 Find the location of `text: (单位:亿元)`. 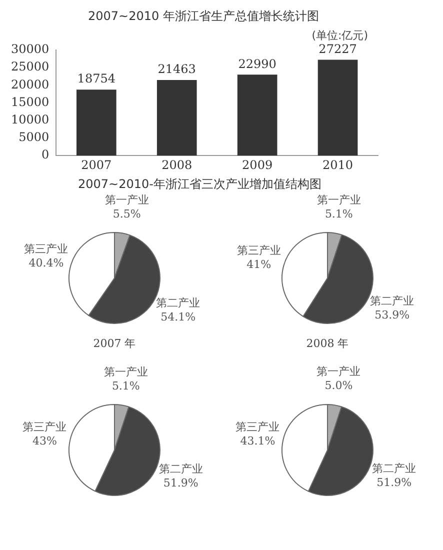

text: (单位:亿元) is located at coordinates (340, 35).